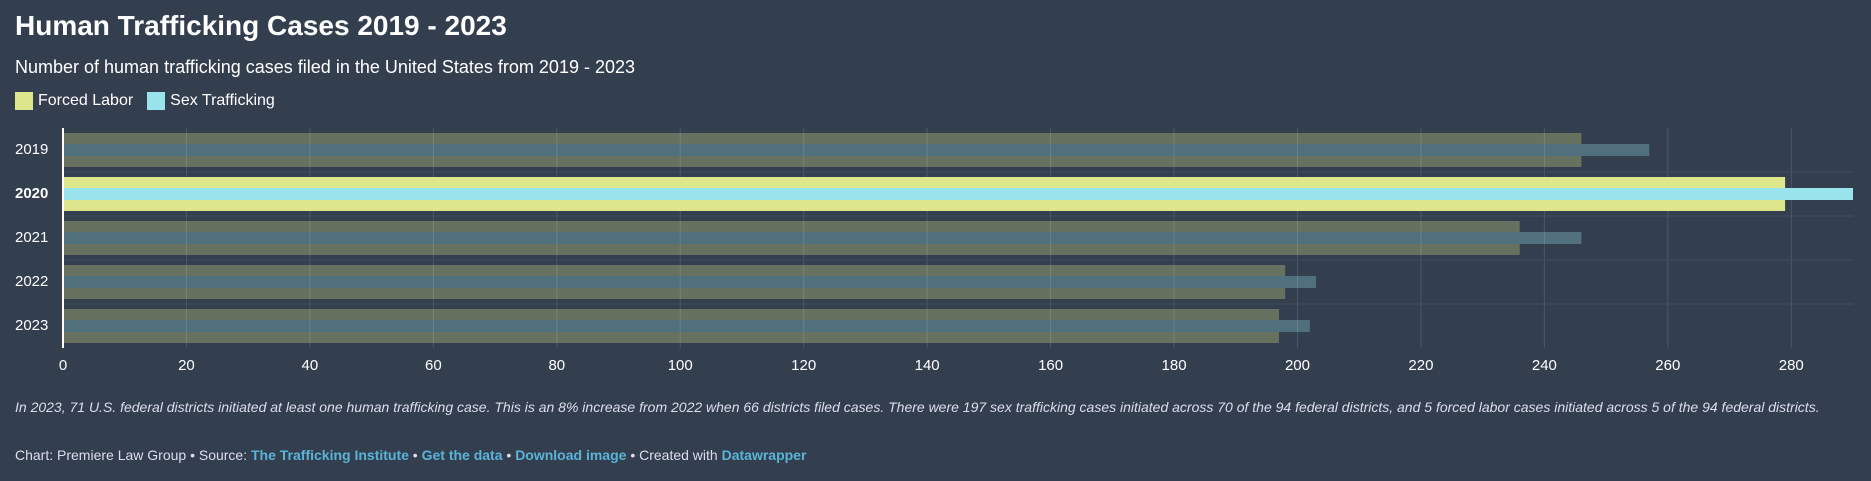  What do you see at coordinates (310, 365) in the screenshot?
I see `x-tick-label: 40` at bounding box center [310, 365].